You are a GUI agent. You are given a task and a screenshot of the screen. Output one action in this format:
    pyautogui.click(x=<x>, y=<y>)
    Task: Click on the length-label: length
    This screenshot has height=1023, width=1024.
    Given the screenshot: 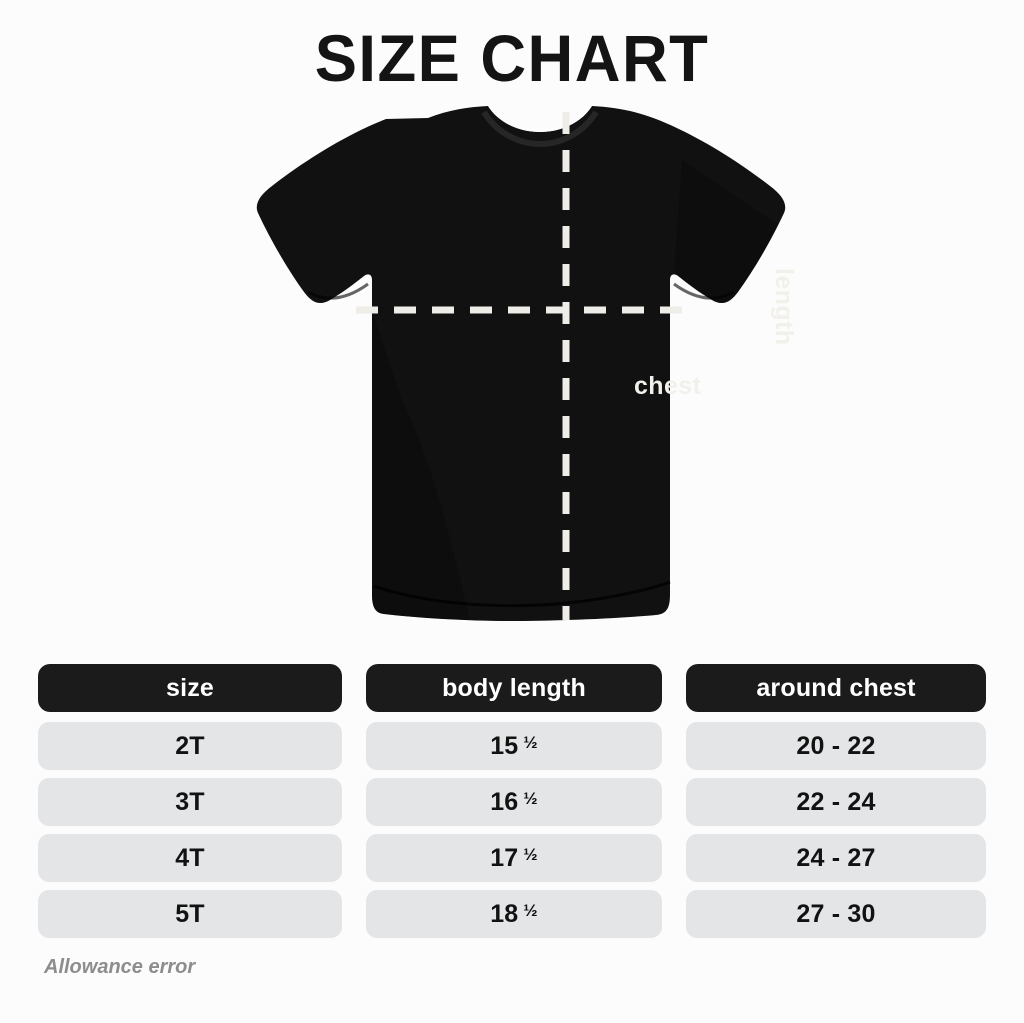 What is the action you would take?
    pyautogui.click(x=784, y=307)
    